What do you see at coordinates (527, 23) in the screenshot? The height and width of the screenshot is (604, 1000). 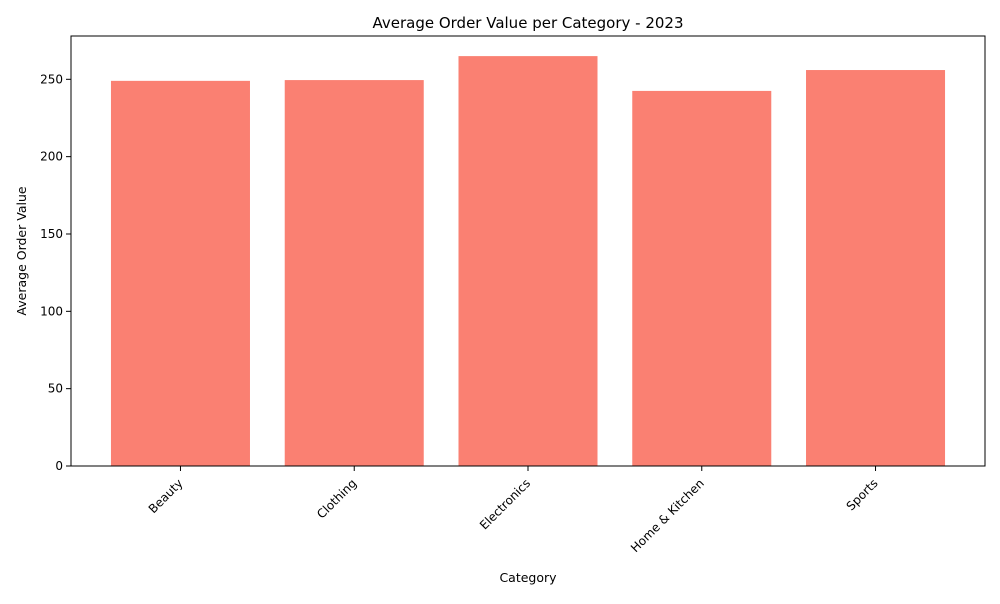 I see `chart-title: Average Order Value per Category - 2023` at bounding box center [527, 23].